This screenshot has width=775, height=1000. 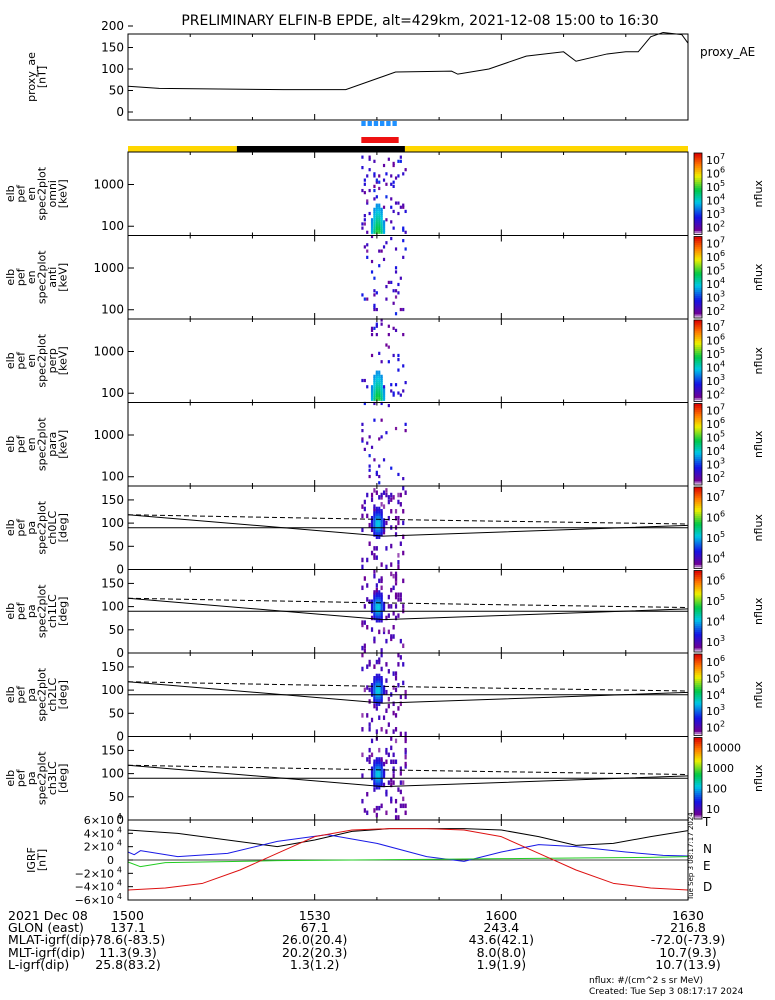 What do you see at coordinates (39, 964) in the screenshot?
I see `footer-row-label: L-igrf(dip)` at bounding box center [39, 964].